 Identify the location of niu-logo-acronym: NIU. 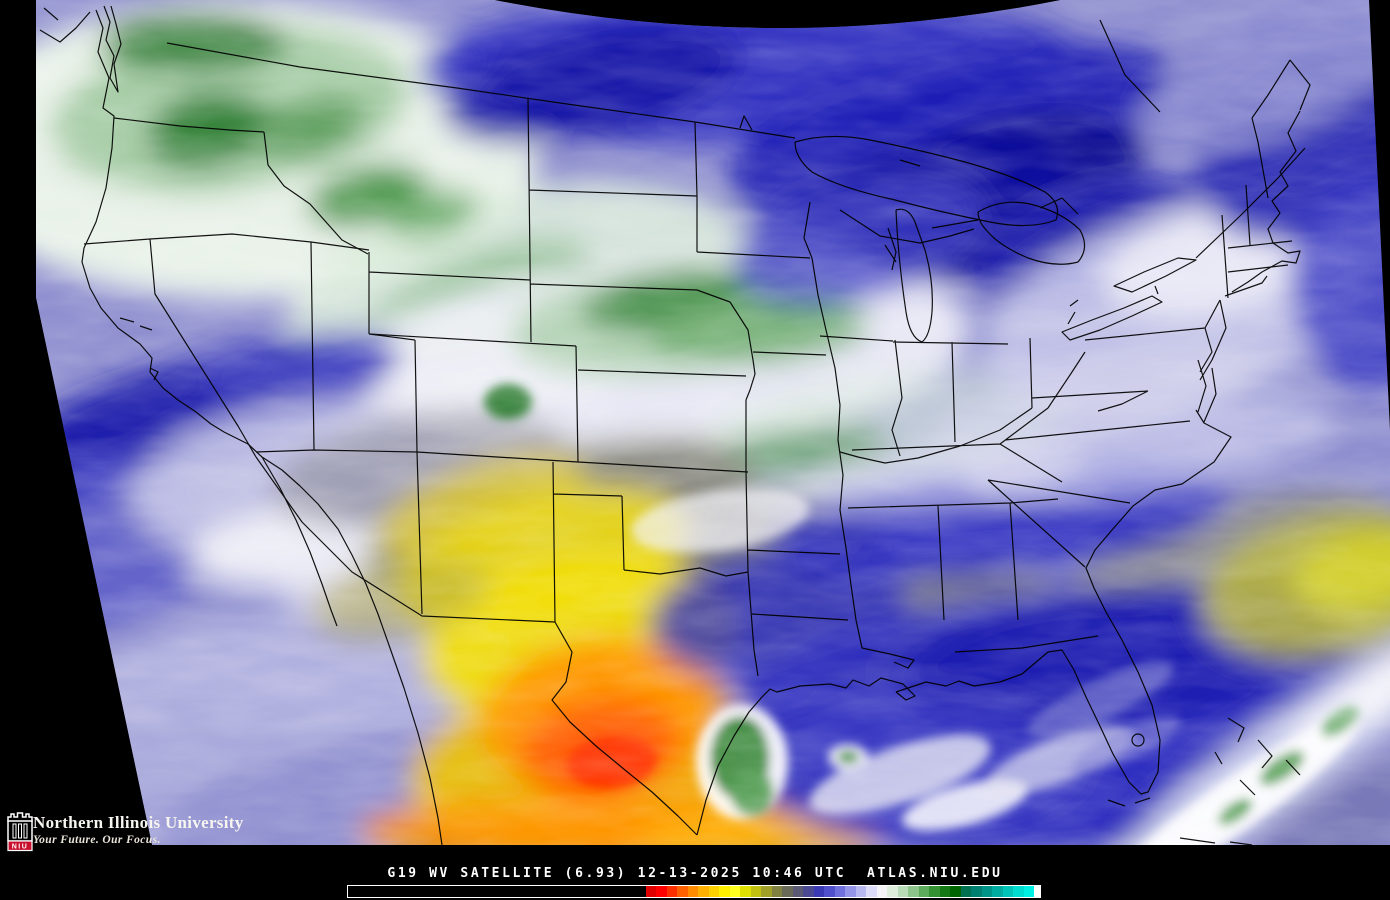
(20, 847).